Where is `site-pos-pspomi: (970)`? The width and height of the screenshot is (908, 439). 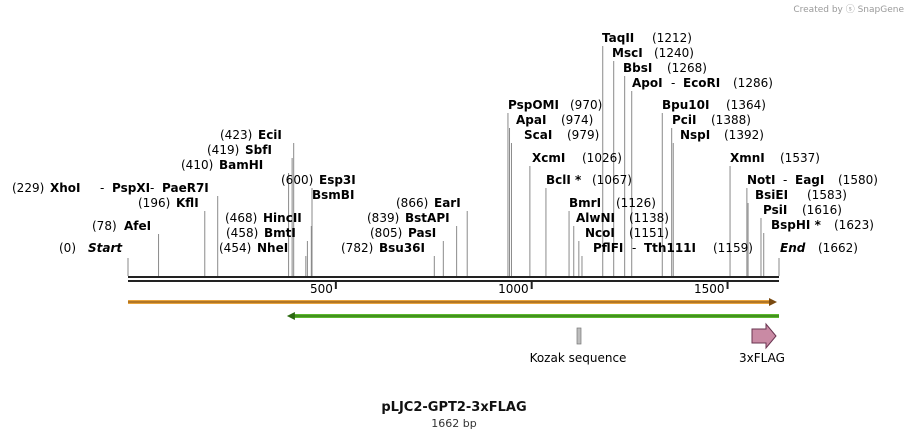 site-pos-pspomi: (970) is located at coordinates (586, 105).